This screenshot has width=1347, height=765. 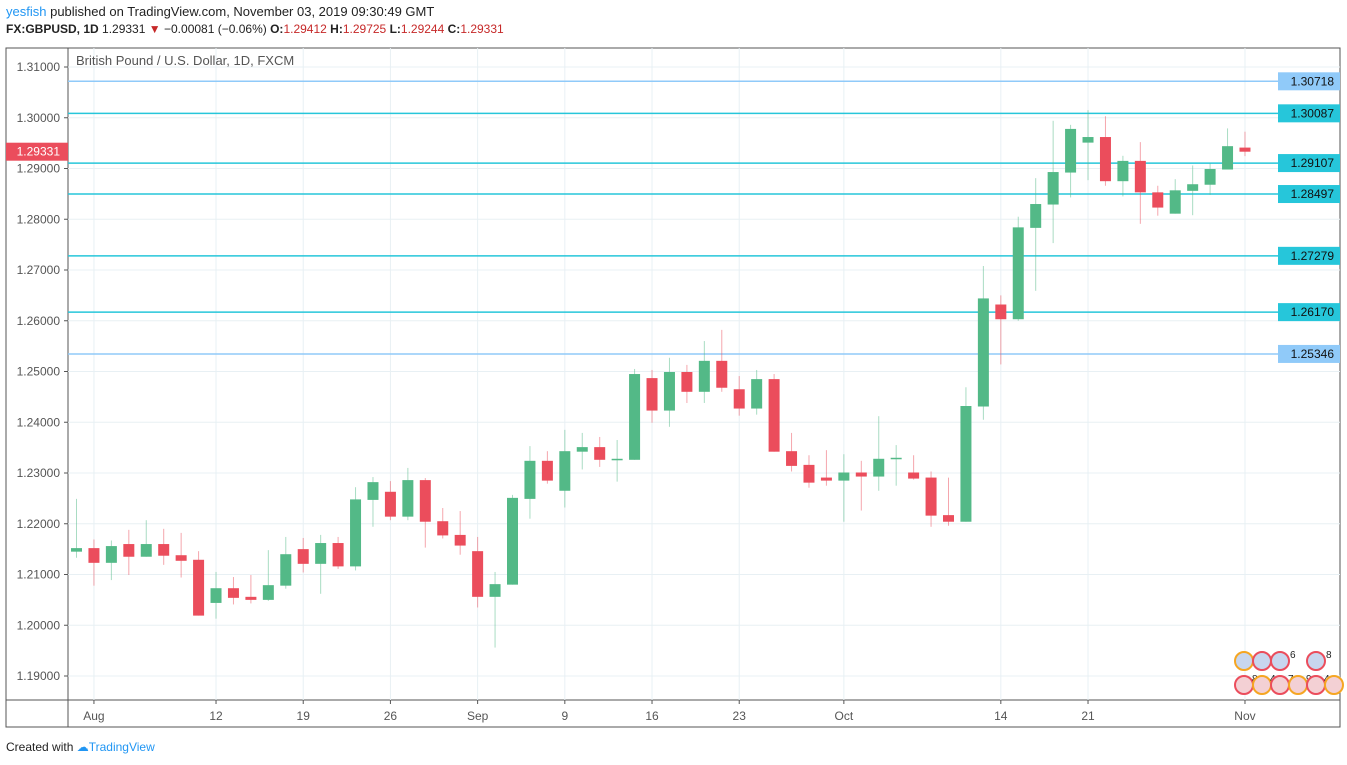 What do you see at coordinates (124, 29) in the screenshot?
I see `last-price: 1.29331` at bounding box center [124, 29].